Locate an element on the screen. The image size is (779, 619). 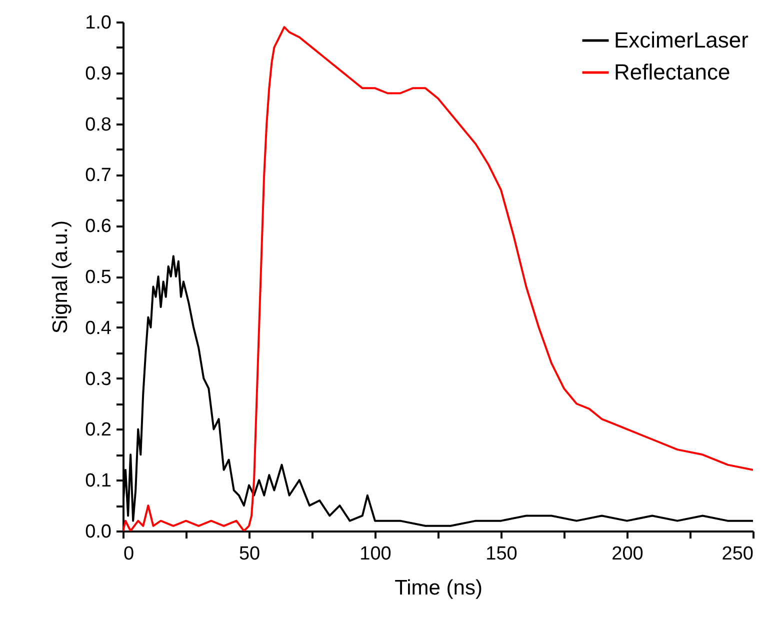
legend-label: Reflectance is located at coordinates (672, 72).